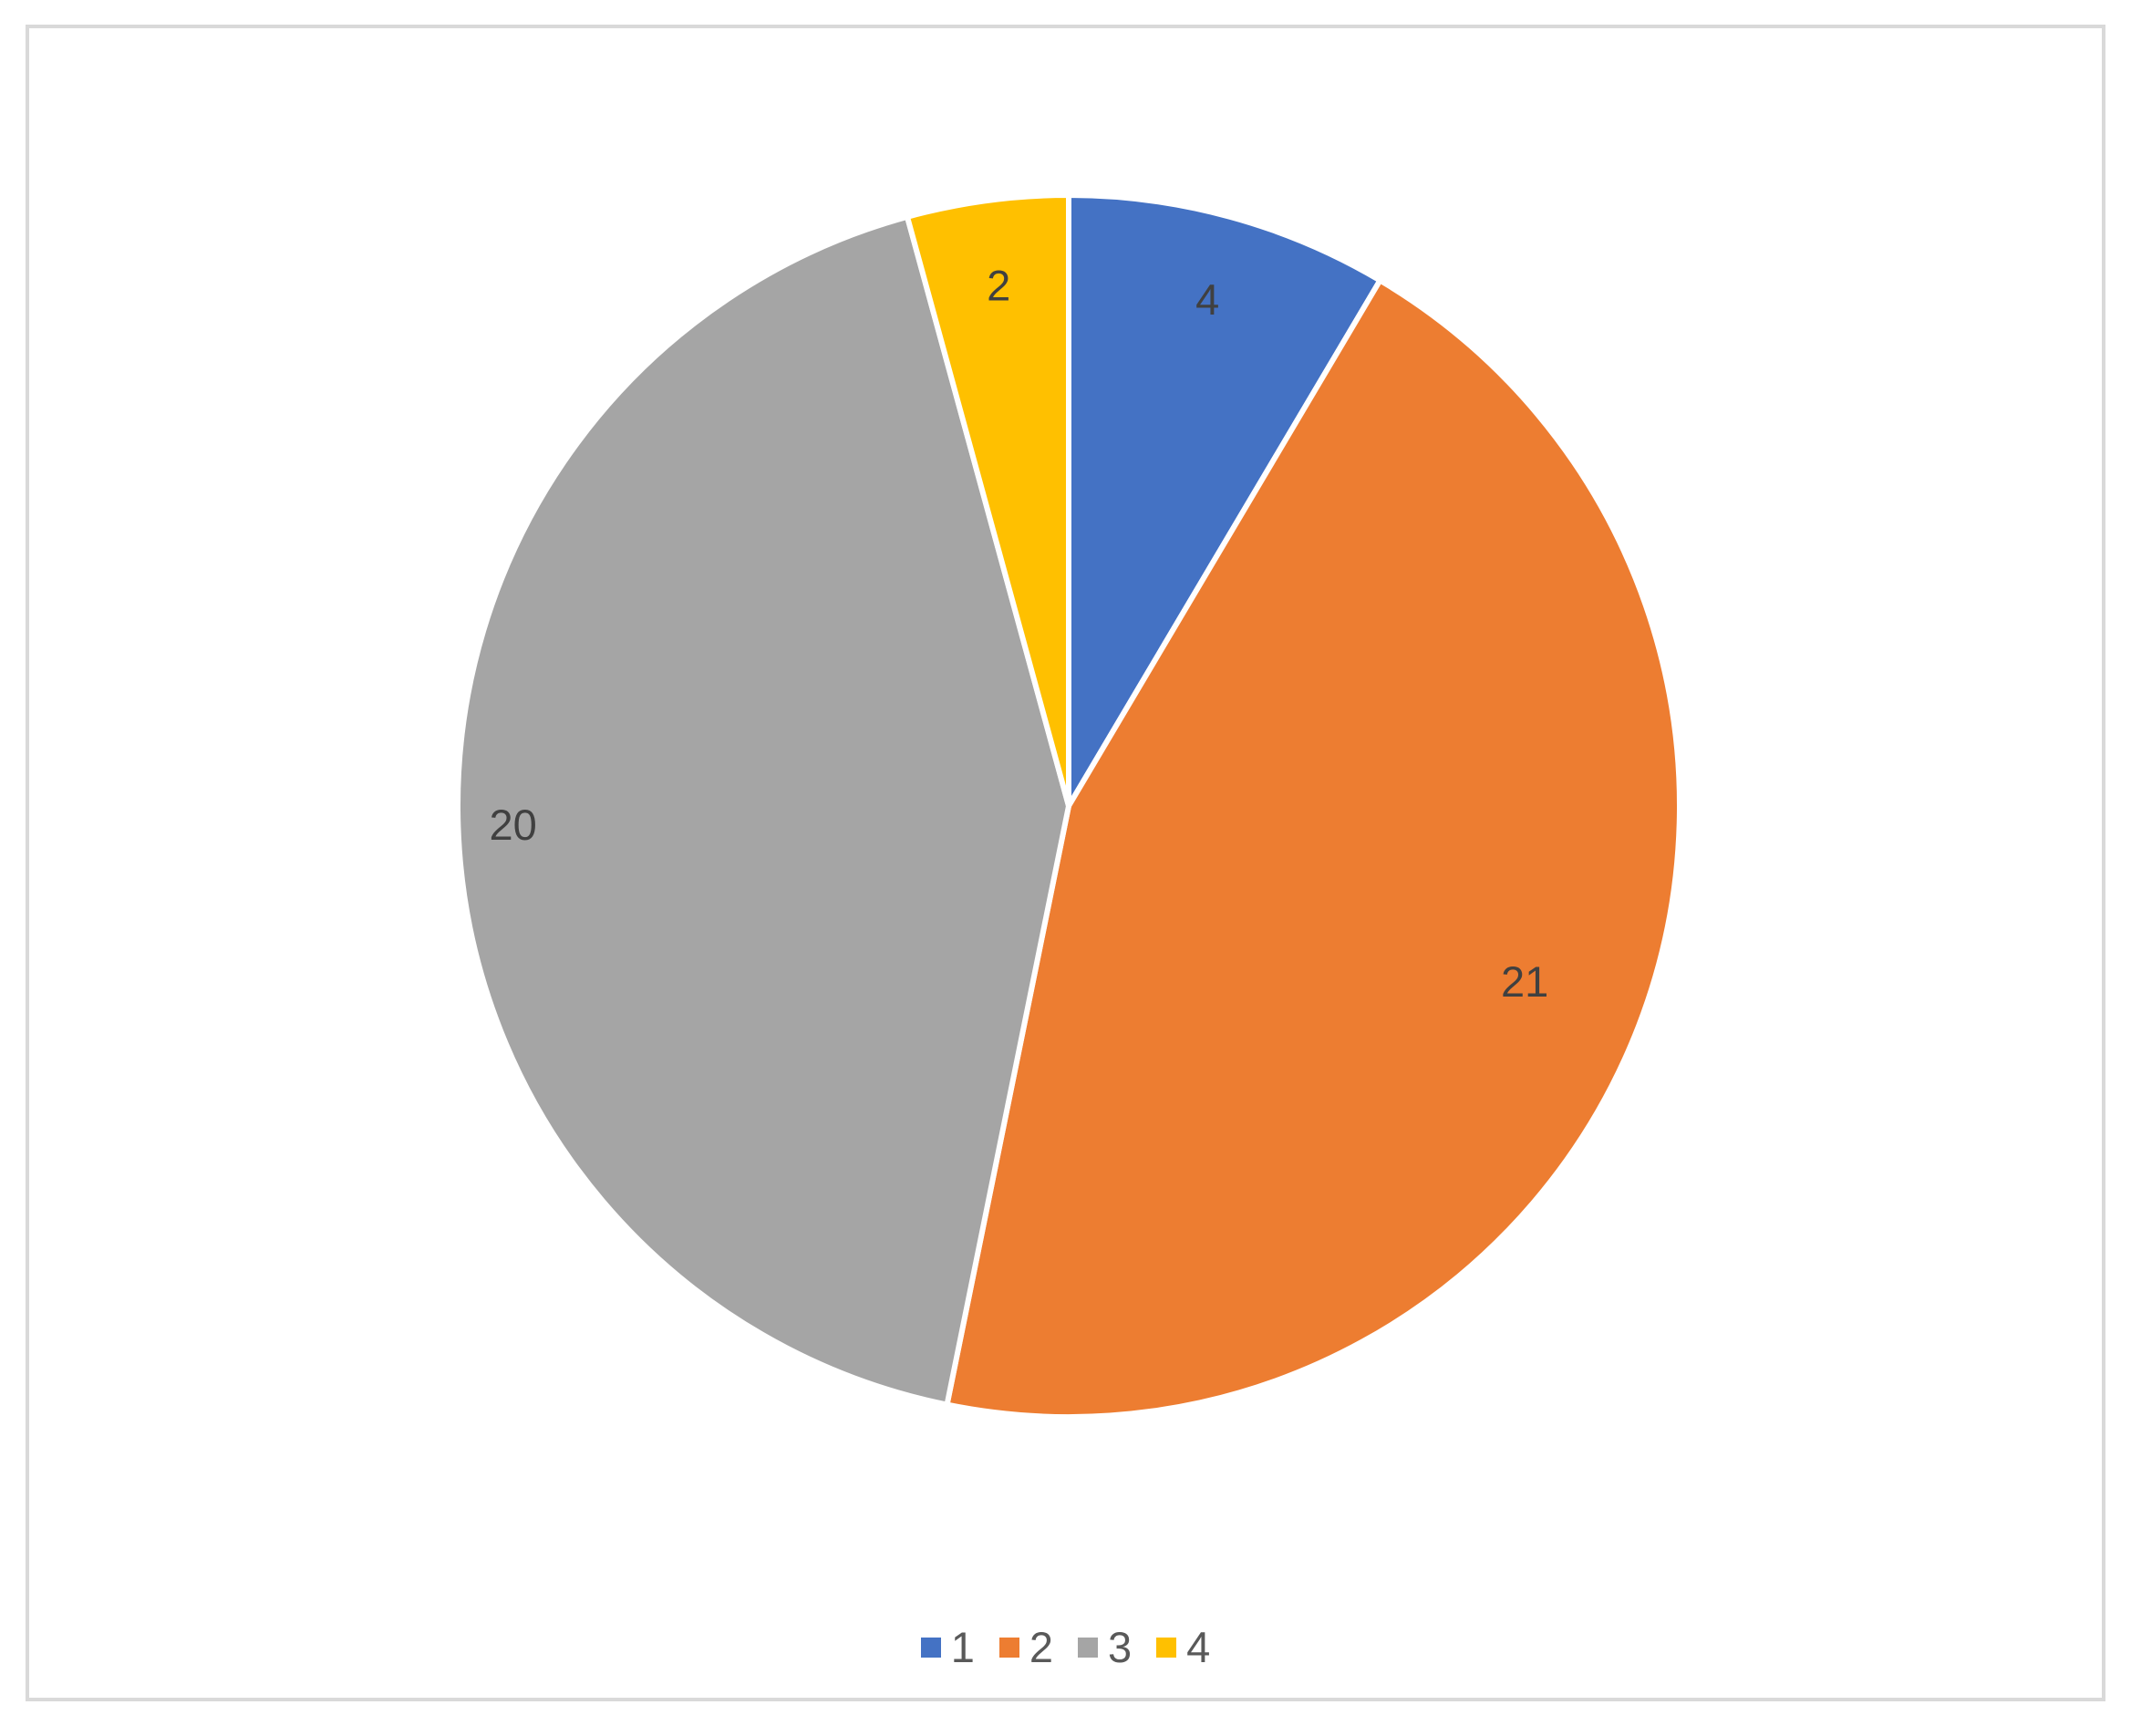  I want to click on legend-item-2: 2, so click(1025, 1647).